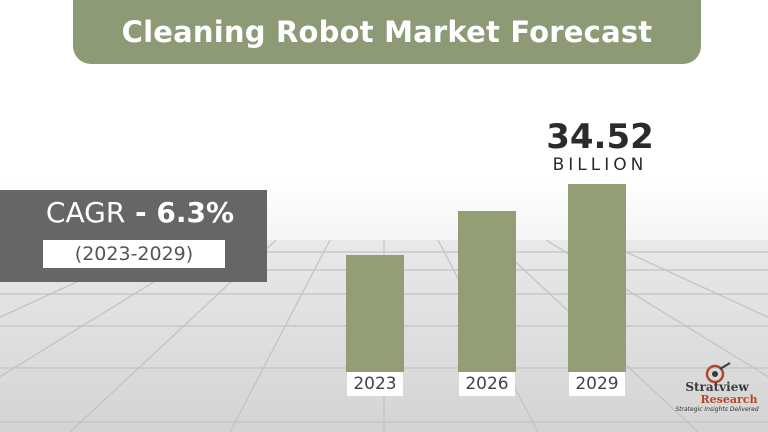 The image size is (768, 432). I want to click on cagr-label: CAGR, so click(85, 212).